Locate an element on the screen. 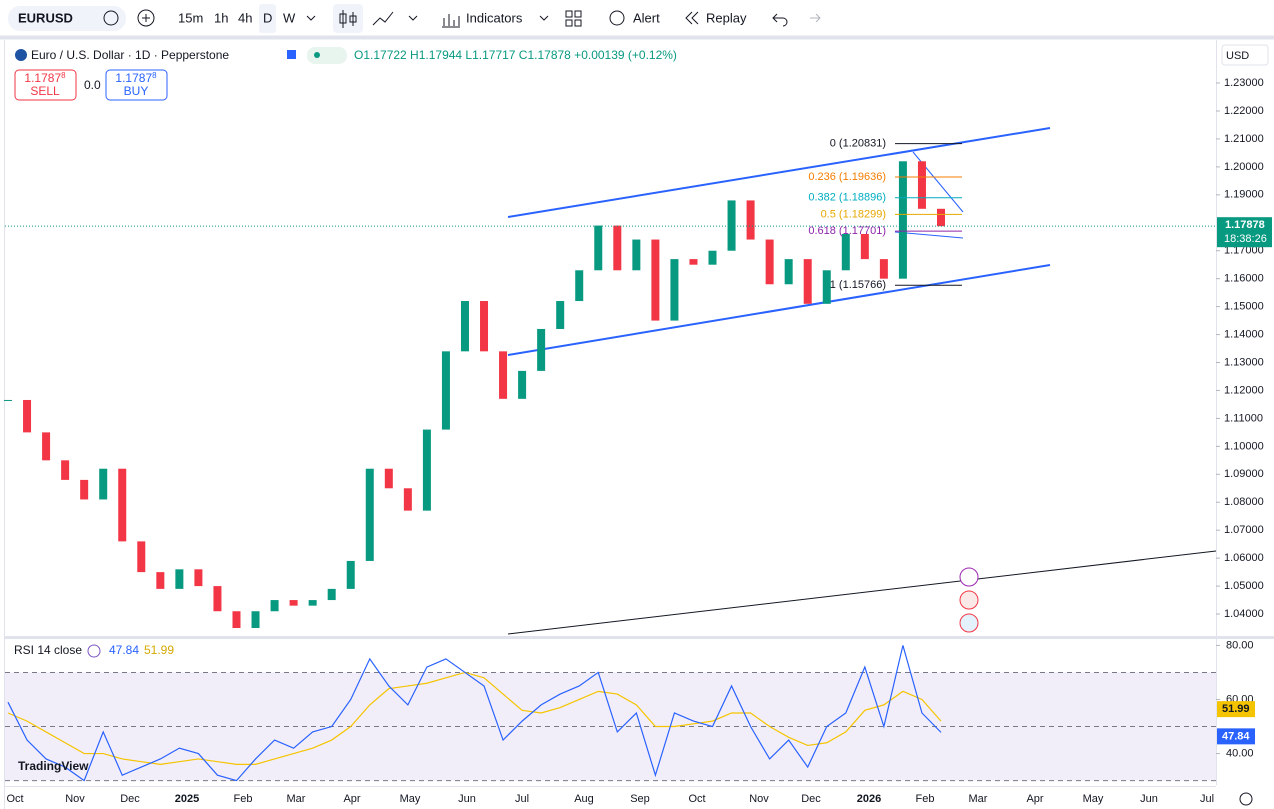 This screenshot has width=1274, height=809. flag is located at coordinates (291, 54).